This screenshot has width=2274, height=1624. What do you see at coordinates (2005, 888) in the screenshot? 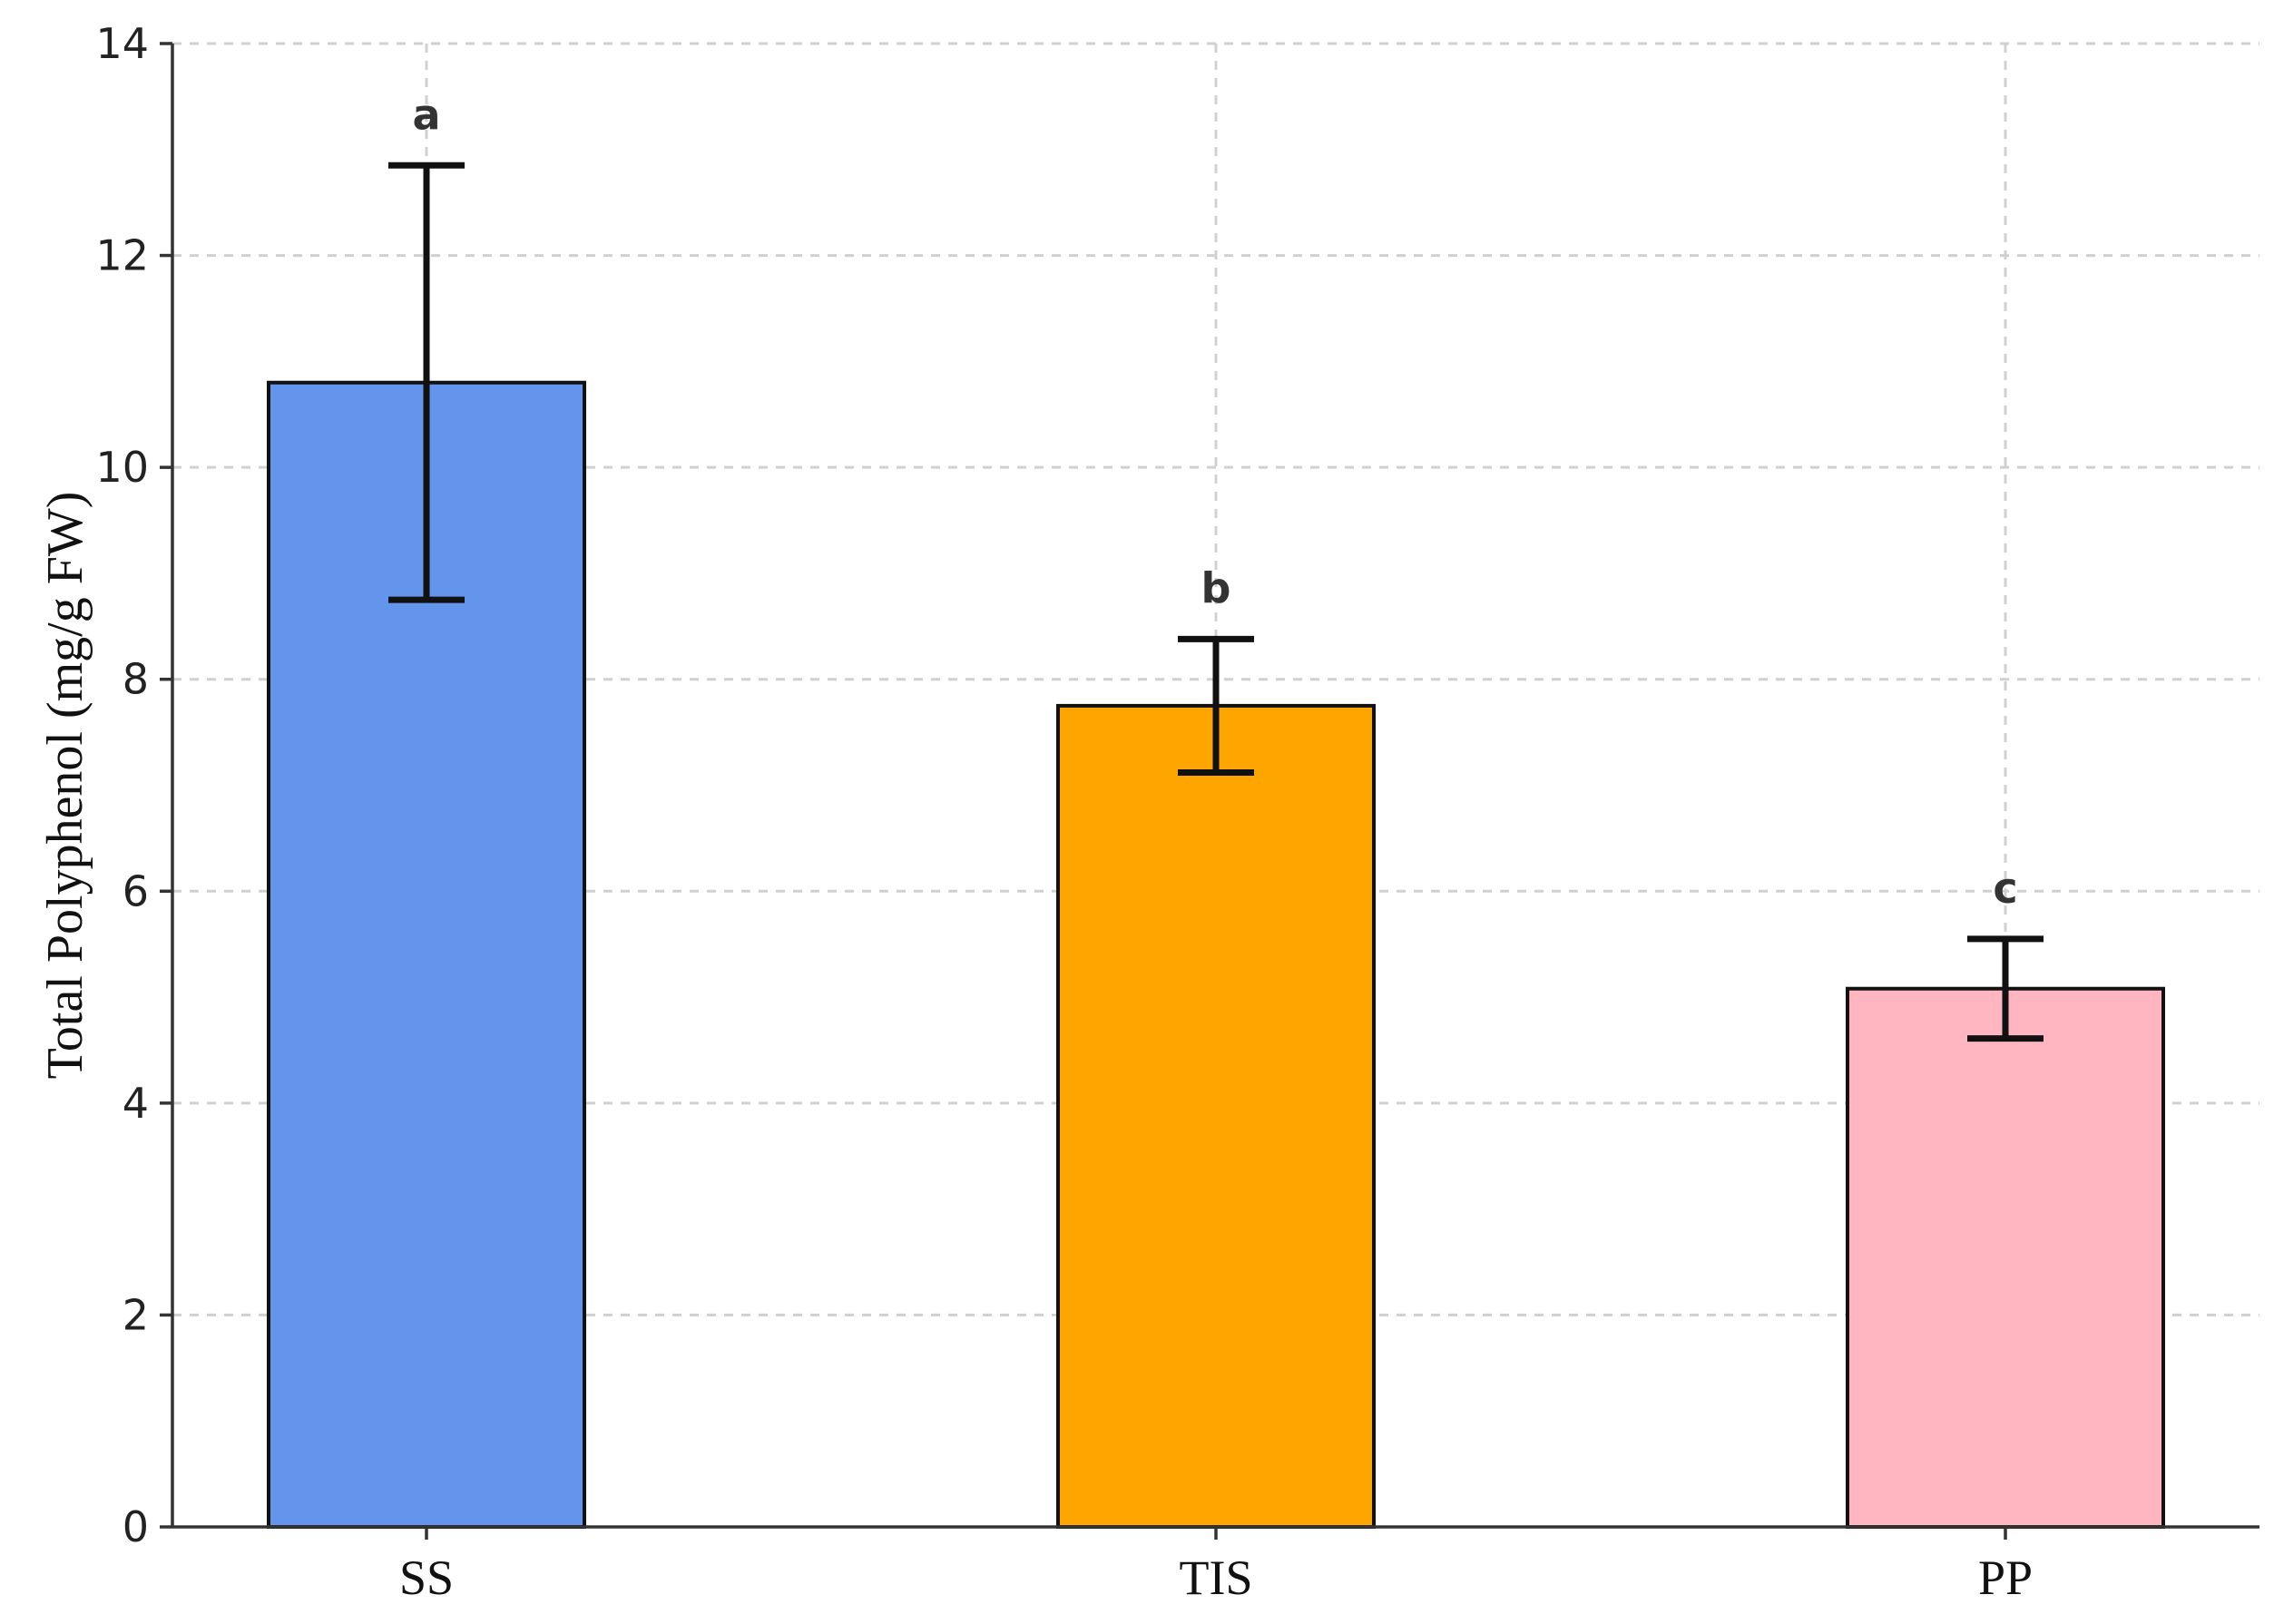
I see `significance-letter: c` at bounding box center [2005, 888].